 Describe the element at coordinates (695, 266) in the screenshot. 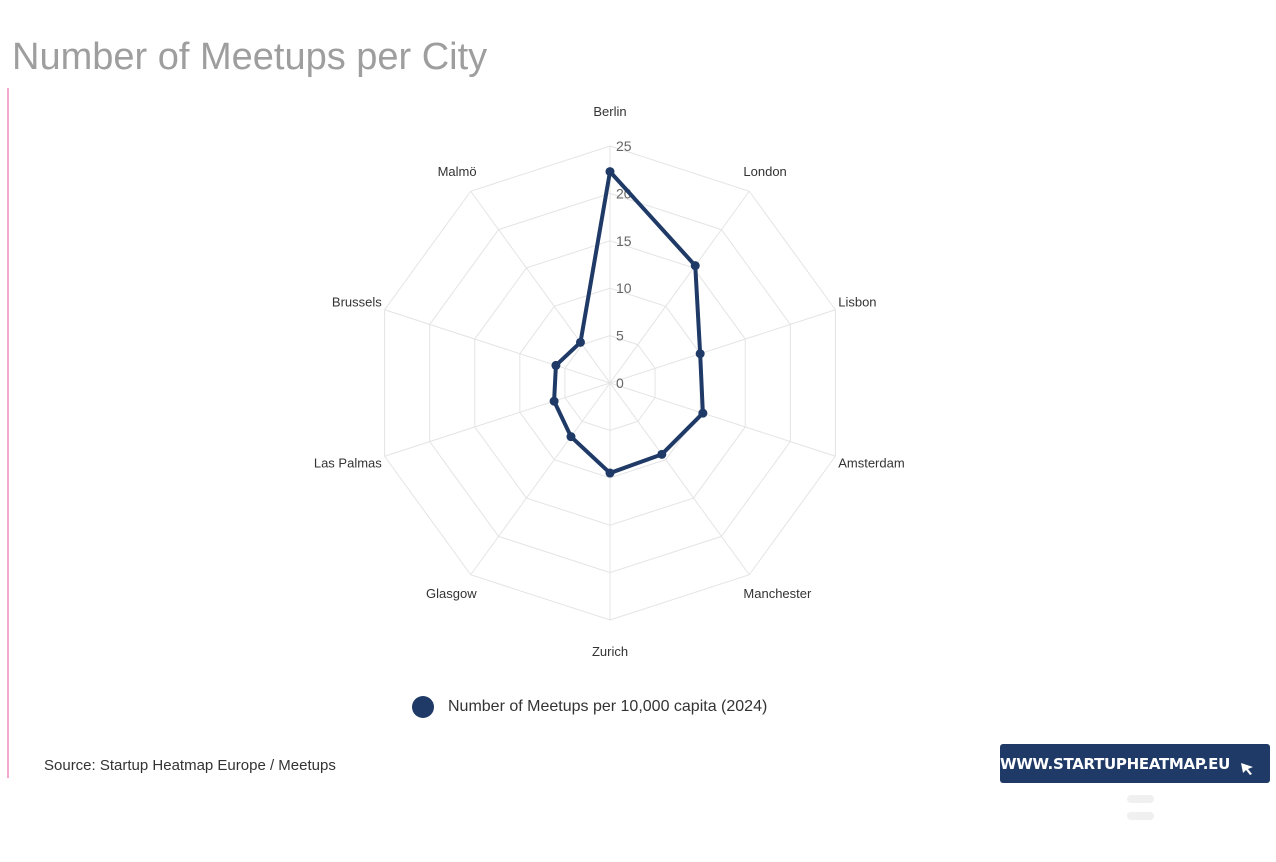

I see `data-point-london` at that location.